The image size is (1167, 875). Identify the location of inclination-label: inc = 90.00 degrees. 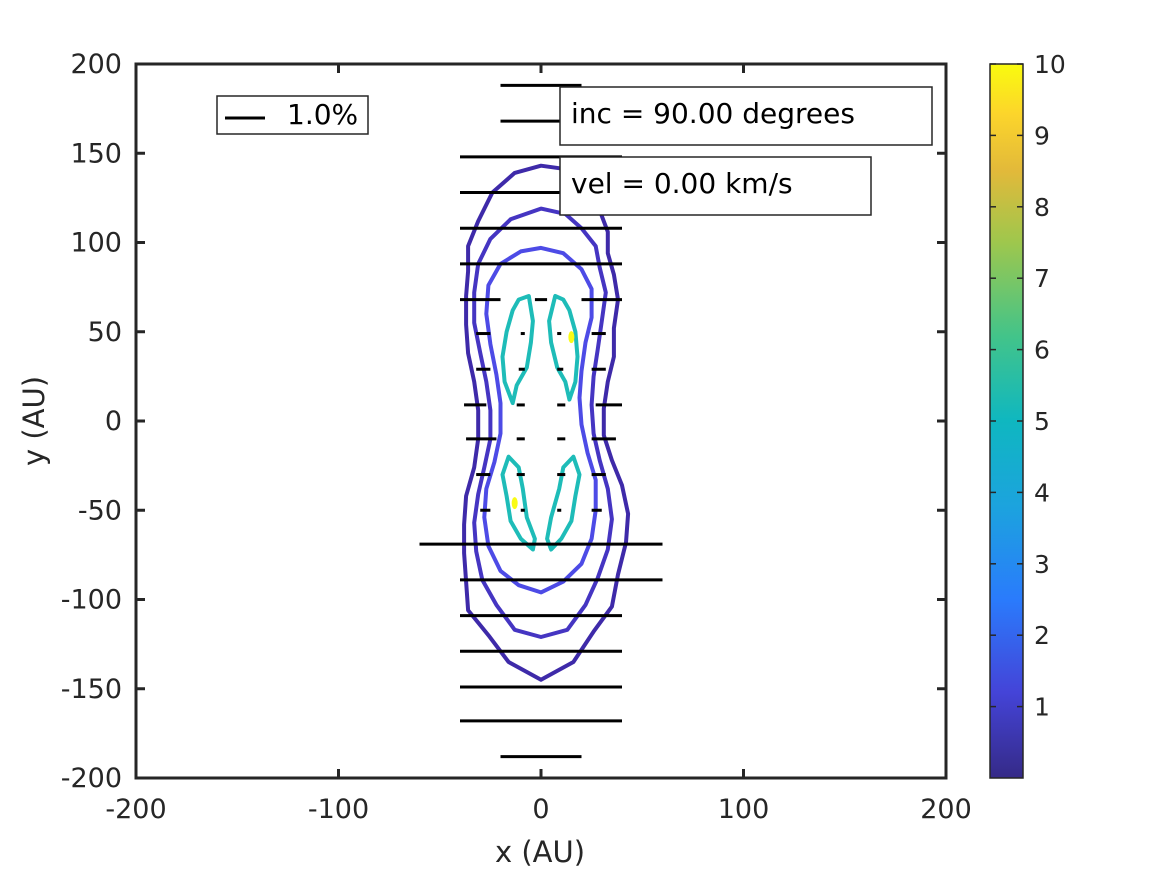
(713, 113).